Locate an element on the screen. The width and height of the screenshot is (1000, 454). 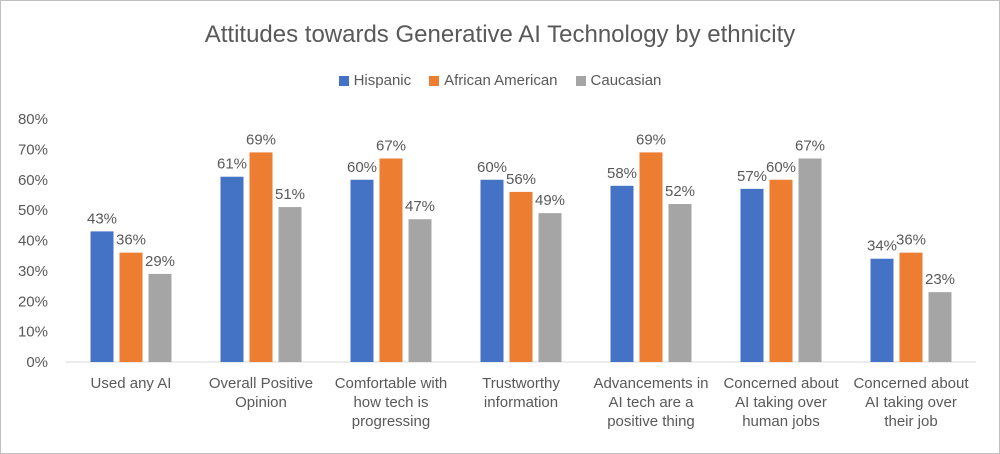
y-tick-label: 20% is located at coordinates (33, 301).